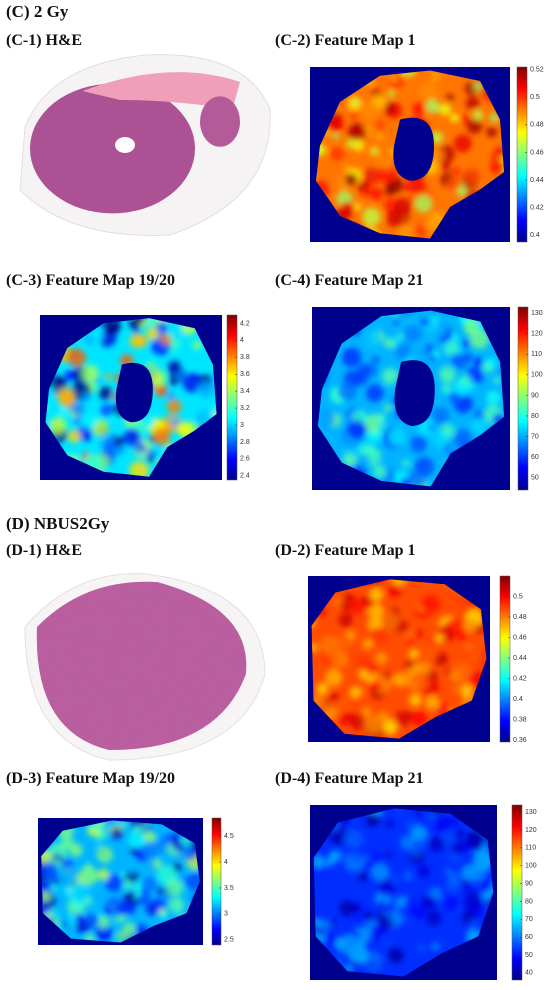 This screenshot has width=550, height=990. I want to click on colorbar-tick-label: 3.5, so click(229, 888).